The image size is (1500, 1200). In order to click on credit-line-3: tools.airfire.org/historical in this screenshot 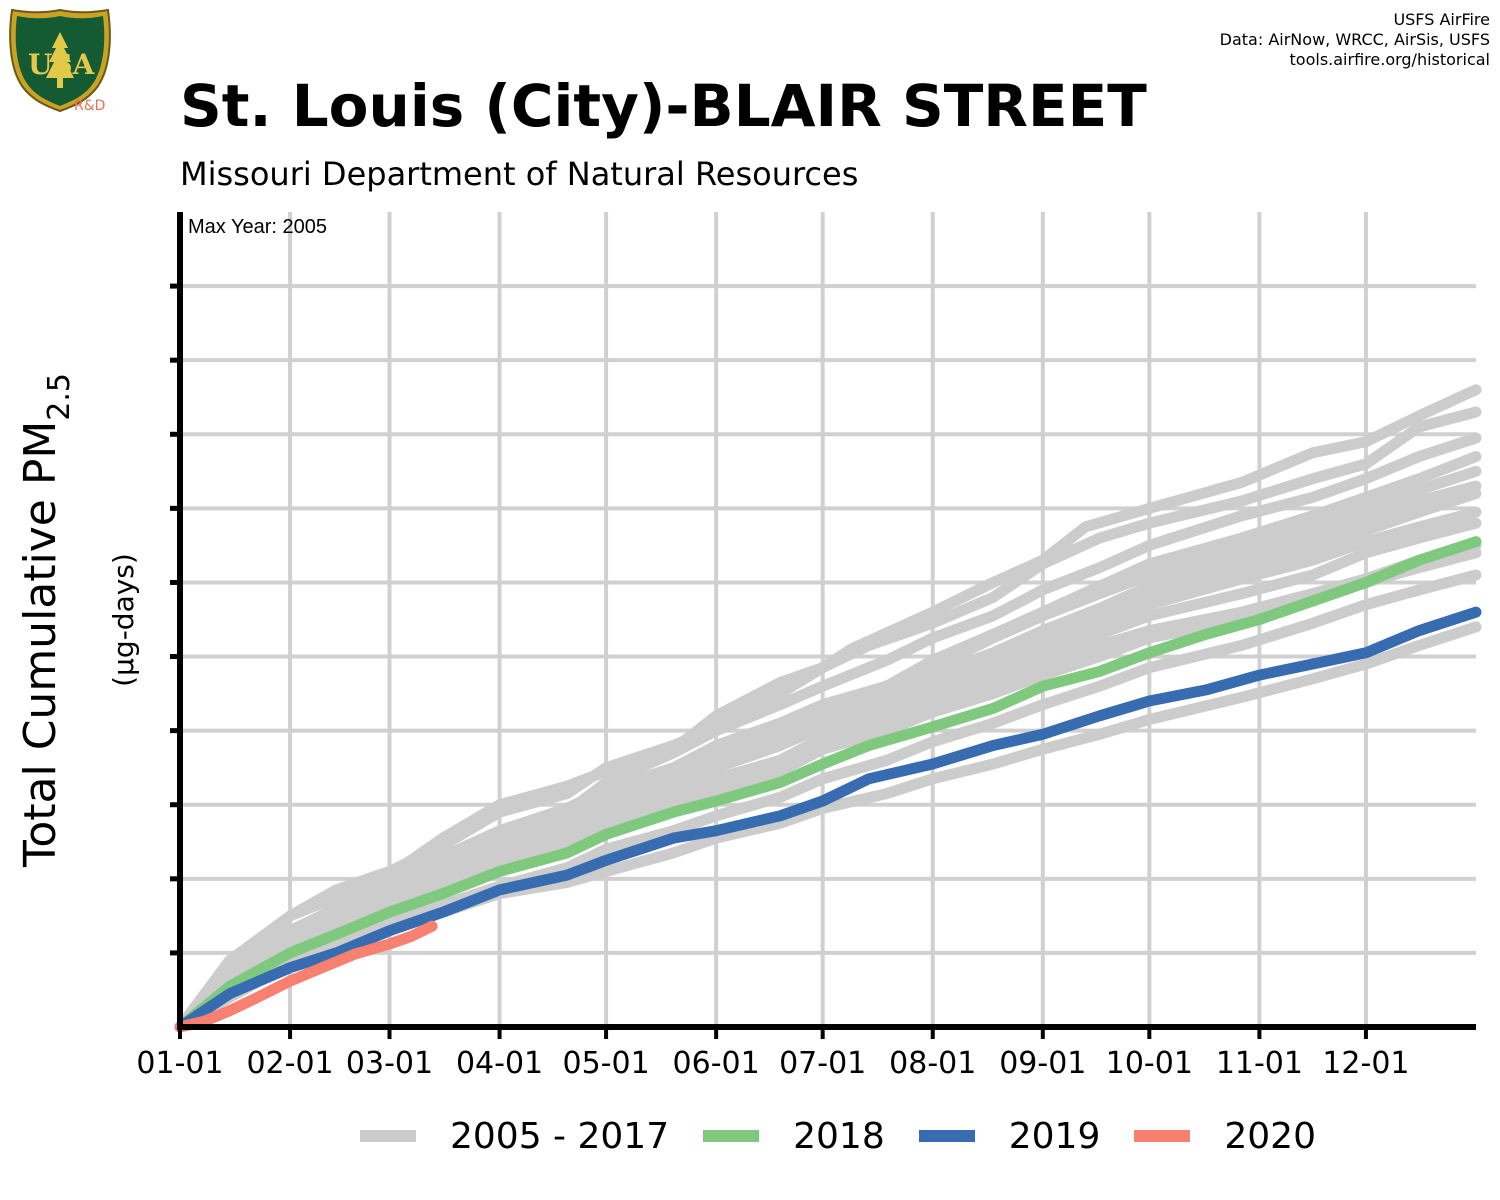, I will do `click(1389, 59)`.